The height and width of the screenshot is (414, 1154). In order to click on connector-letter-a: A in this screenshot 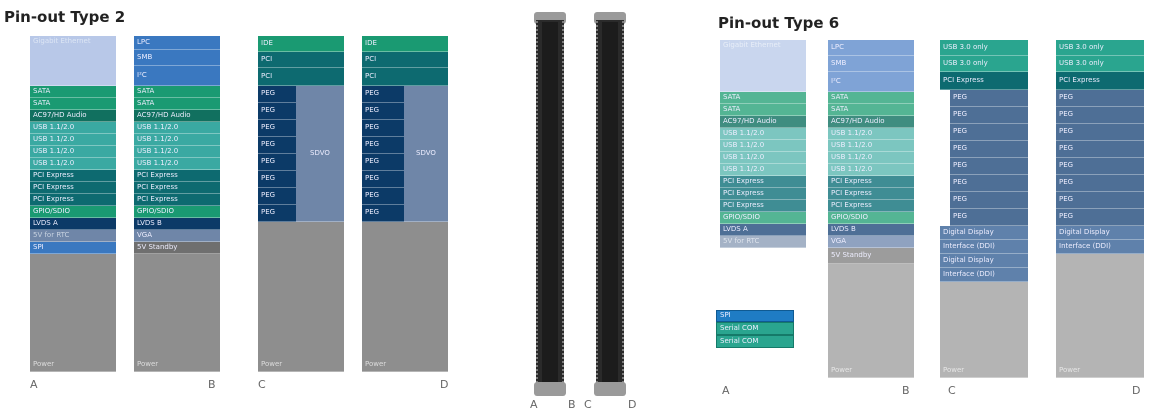, I will do `click(534, 404)`.